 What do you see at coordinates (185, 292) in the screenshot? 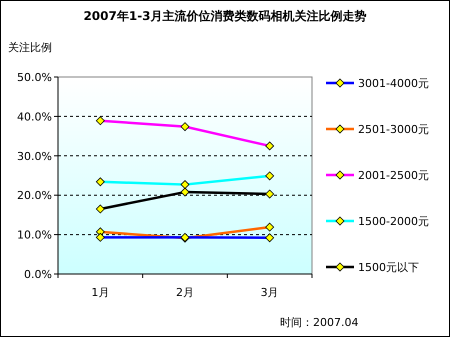
I see `x-tick-label: 2月` at bounding box center [185, 292].